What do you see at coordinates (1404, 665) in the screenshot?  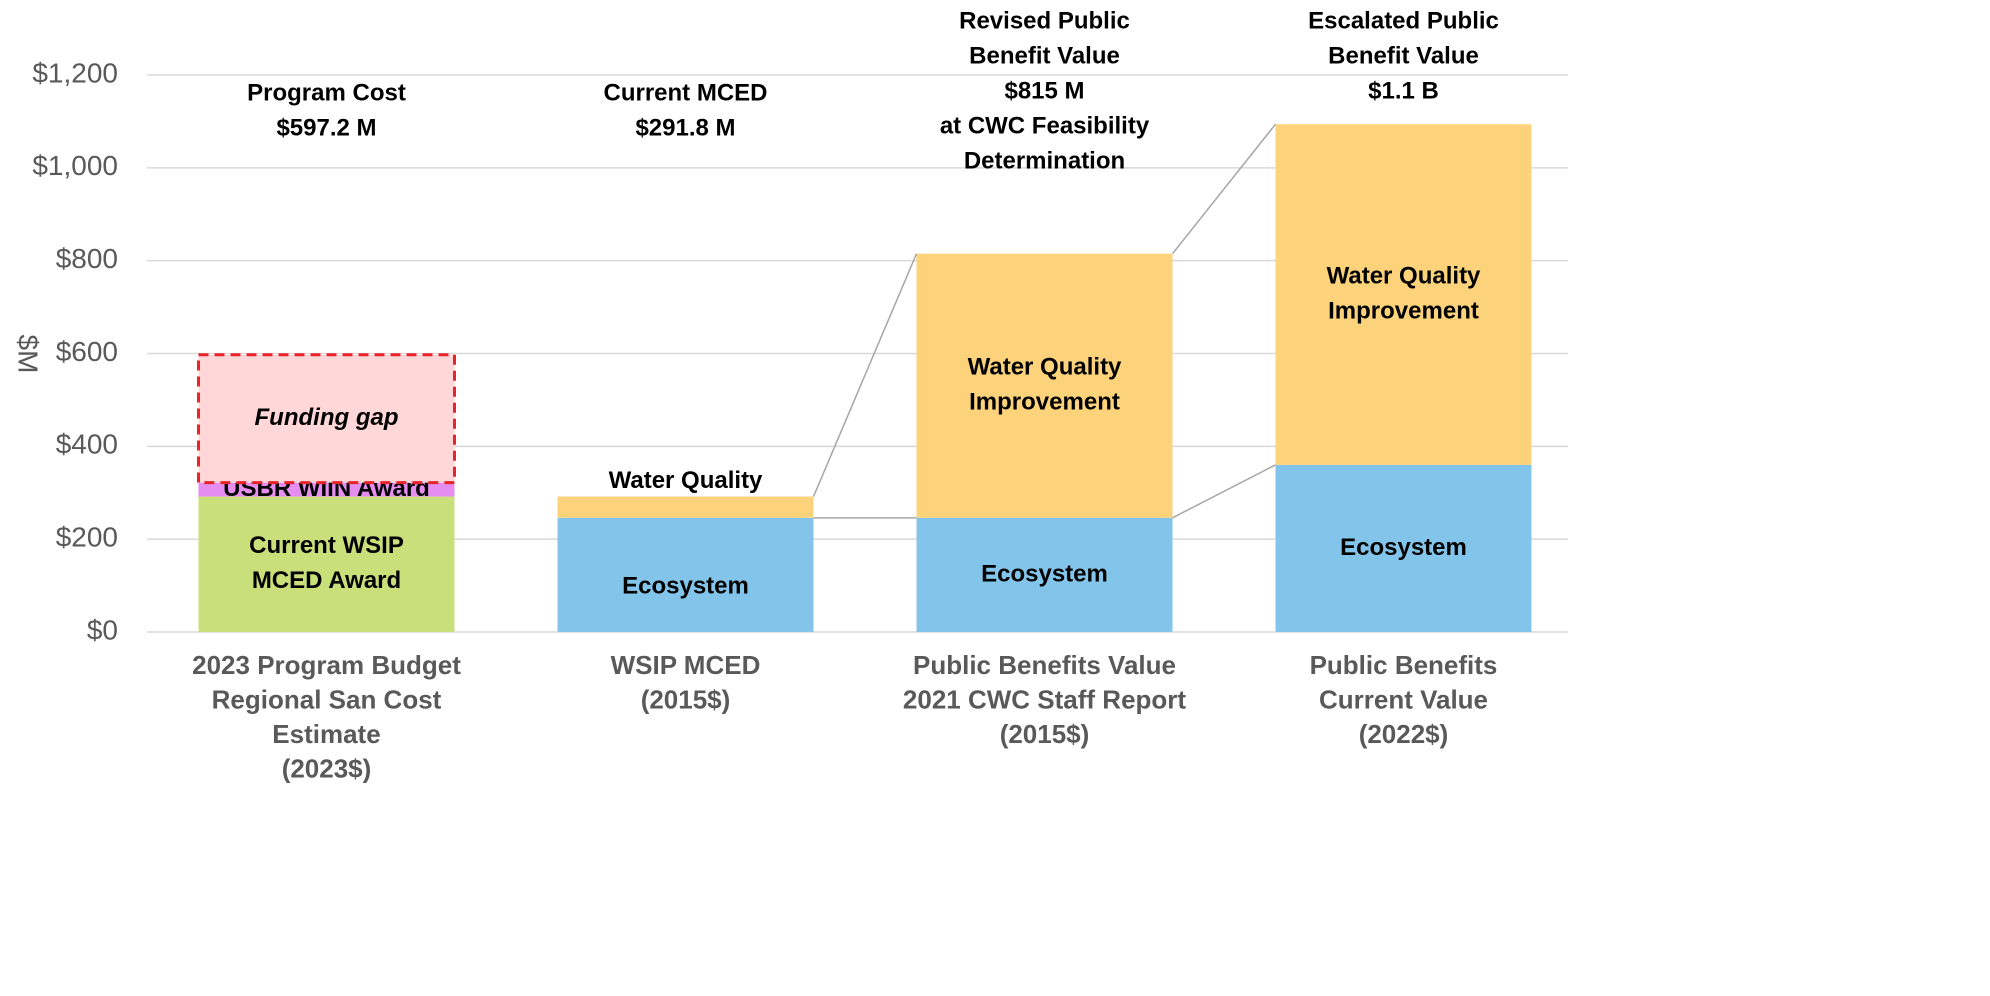 I see `x-tick-label: Public Benefits` at bounding box center [1404, 665].